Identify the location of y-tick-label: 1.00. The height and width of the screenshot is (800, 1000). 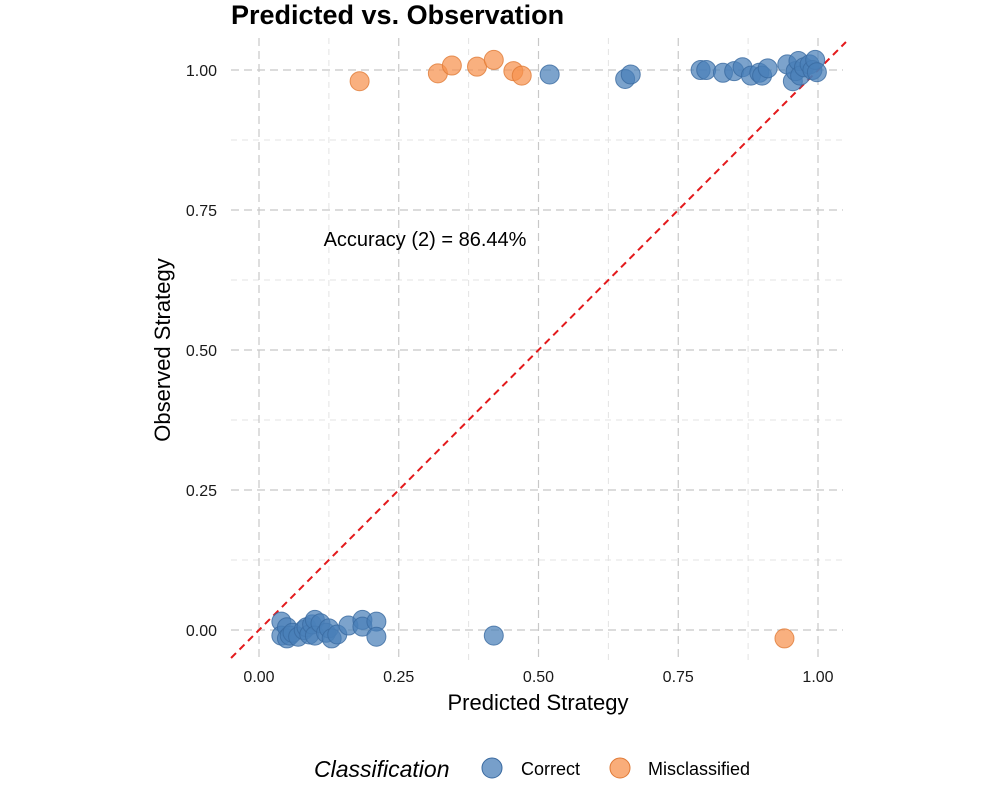
(201, 71).